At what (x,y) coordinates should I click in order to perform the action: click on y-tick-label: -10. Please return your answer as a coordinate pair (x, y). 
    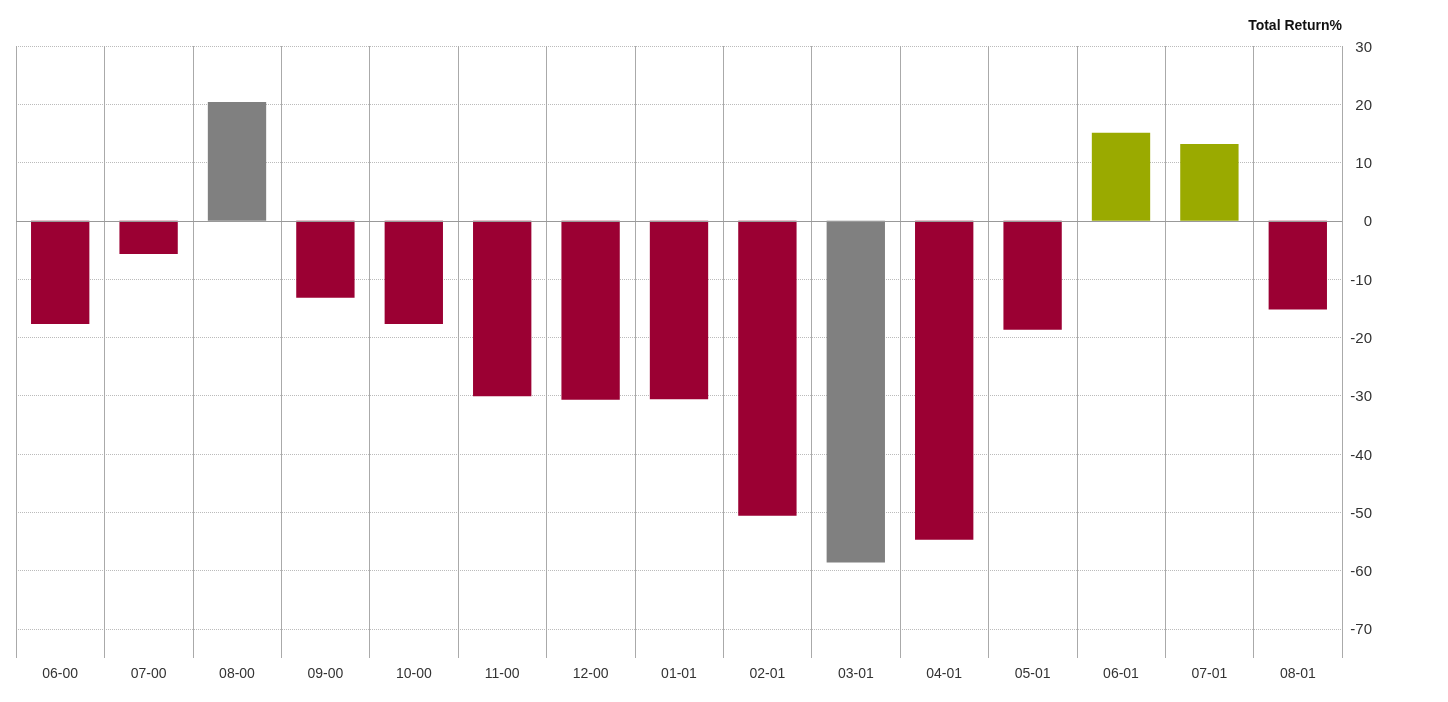
    Looking at the image, I should click on (1361, 279).